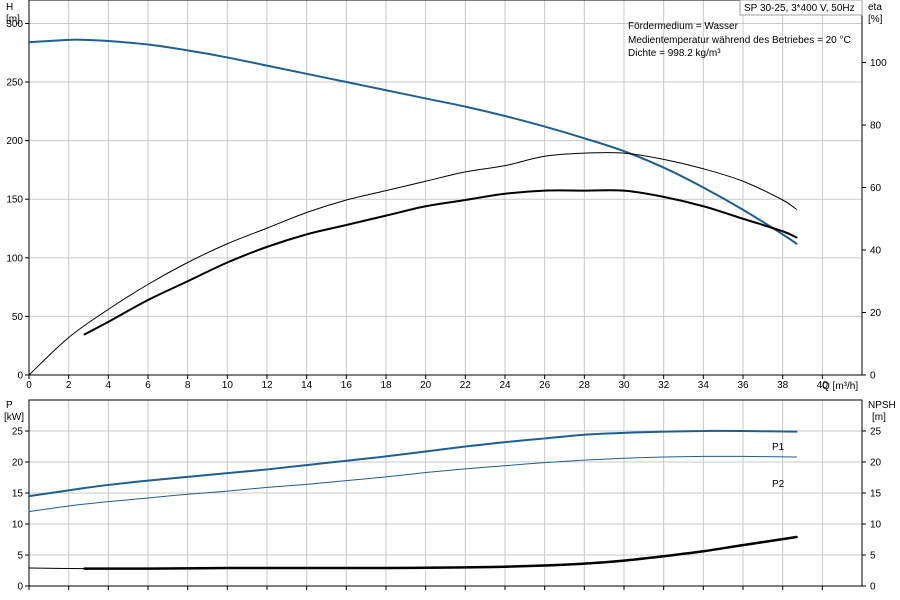  I want to click on x-tick-label-28: 28, so click(585, 385).